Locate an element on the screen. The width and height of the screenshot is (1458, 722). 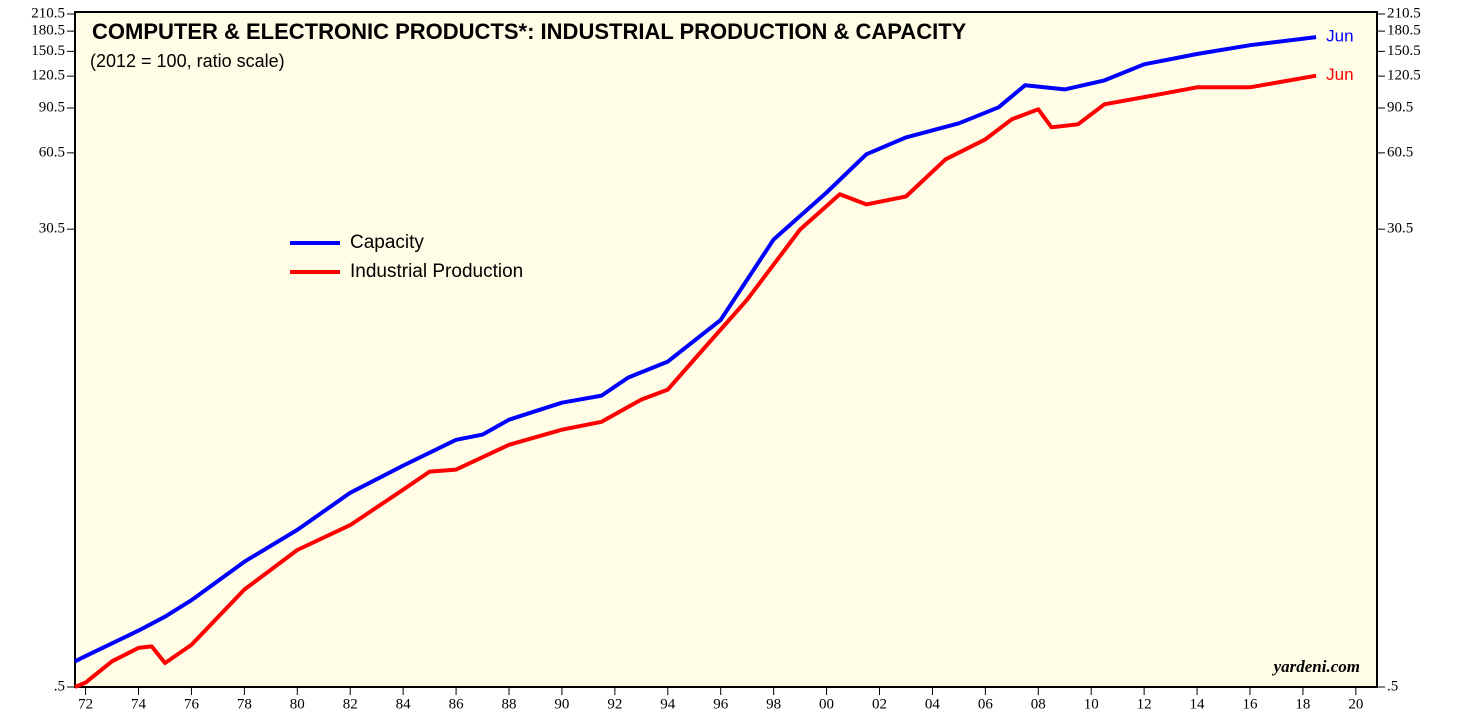
chart-subtitle: (2012 = 100, ratio scale) is located at coordinates (187, 61).